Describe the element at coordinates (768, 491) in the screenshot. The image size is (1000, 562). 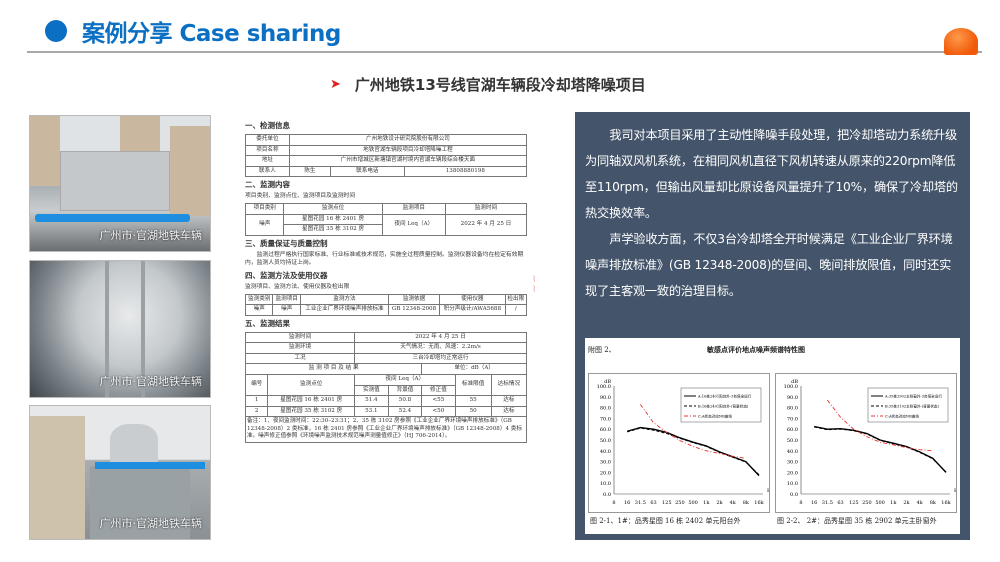
I see `x-axis-label: Hz` at that location.